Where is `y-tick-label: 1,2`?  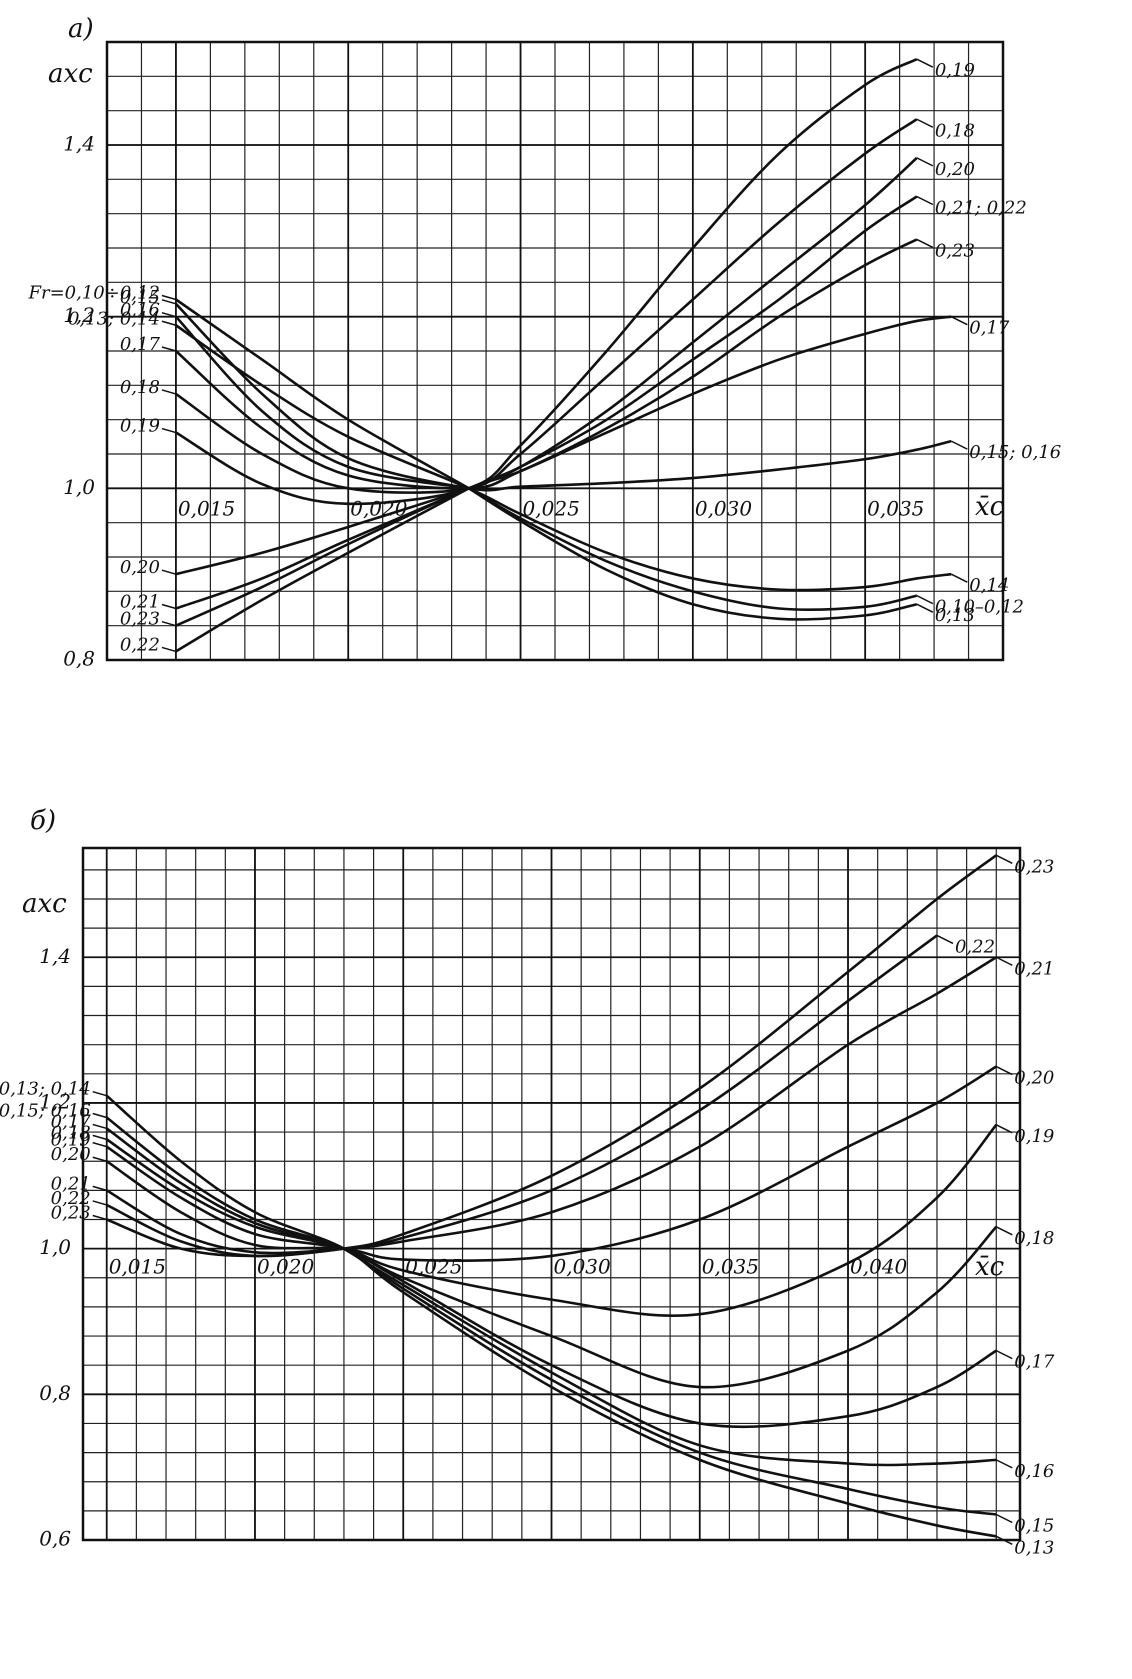
y-tick-label: 1,2 is located at coordinates (55, 1101).